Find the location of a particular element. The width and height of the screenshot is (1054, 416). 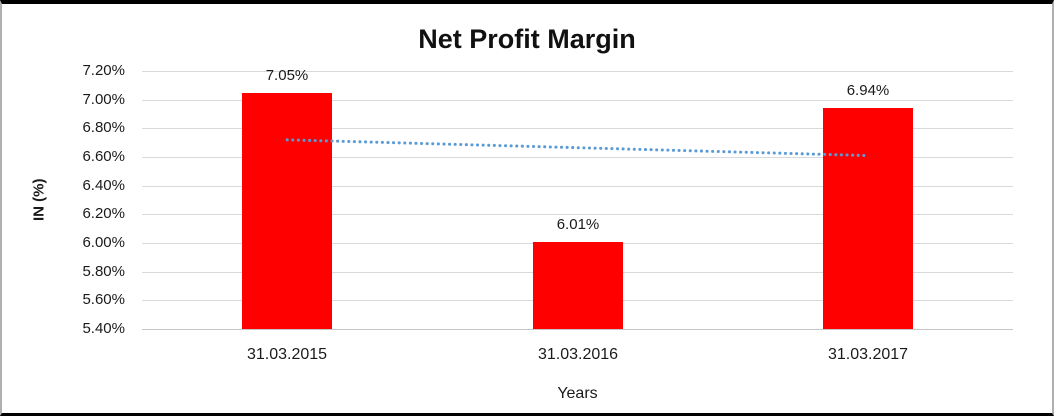

x-tick-label: 31.03.2017 is located at coordinates (868, 354).